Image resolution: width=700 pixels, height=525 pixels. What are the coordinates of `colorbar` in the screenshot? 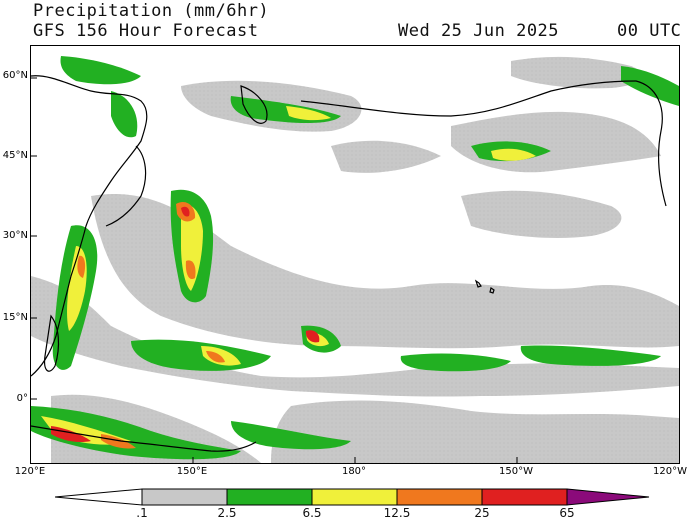 It's located at (352, 497).